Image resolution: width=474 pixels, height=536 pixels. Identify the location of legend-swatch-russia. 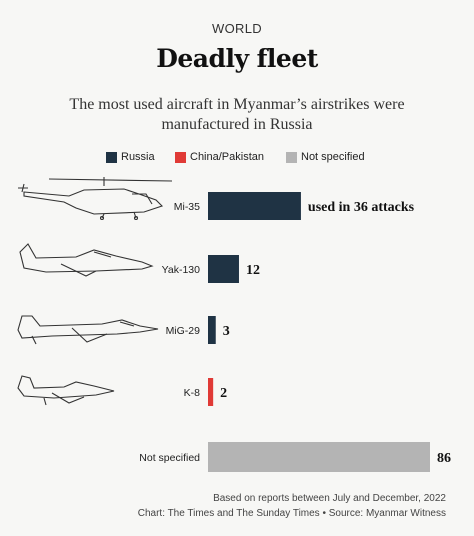
(111, 157).